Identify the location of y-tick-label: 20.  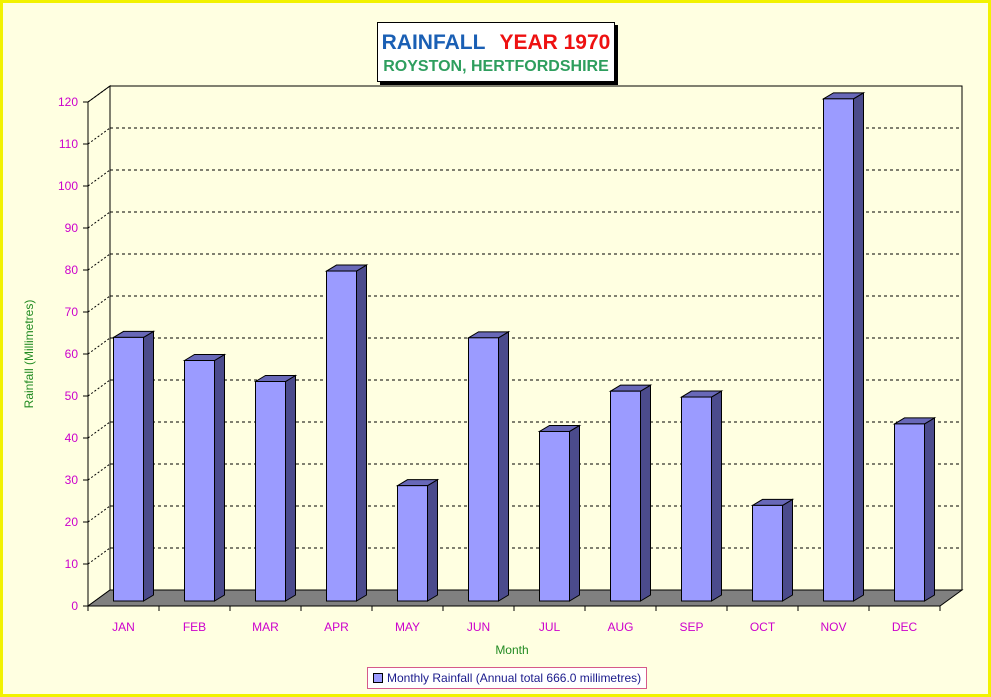
(72, 522).